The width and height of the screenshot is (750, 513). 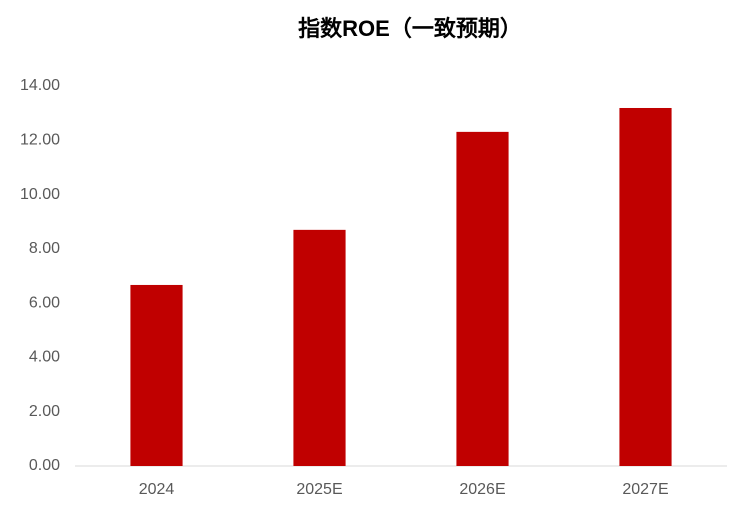 I want to click on x-tick-label: 2027E, so click(x=645, y=489).